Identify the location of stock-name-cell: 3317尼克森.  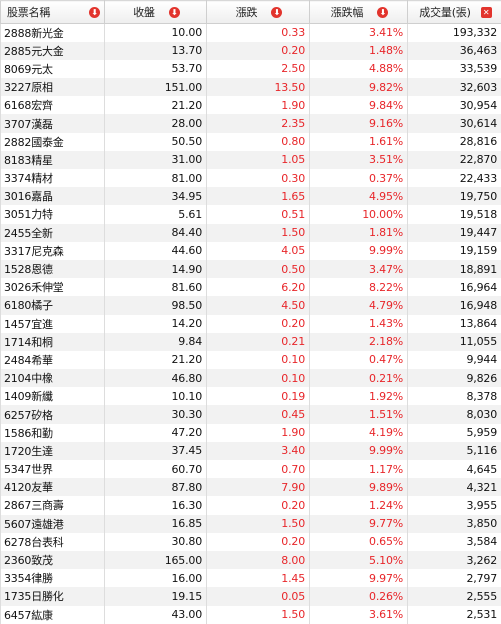
(53, 251).